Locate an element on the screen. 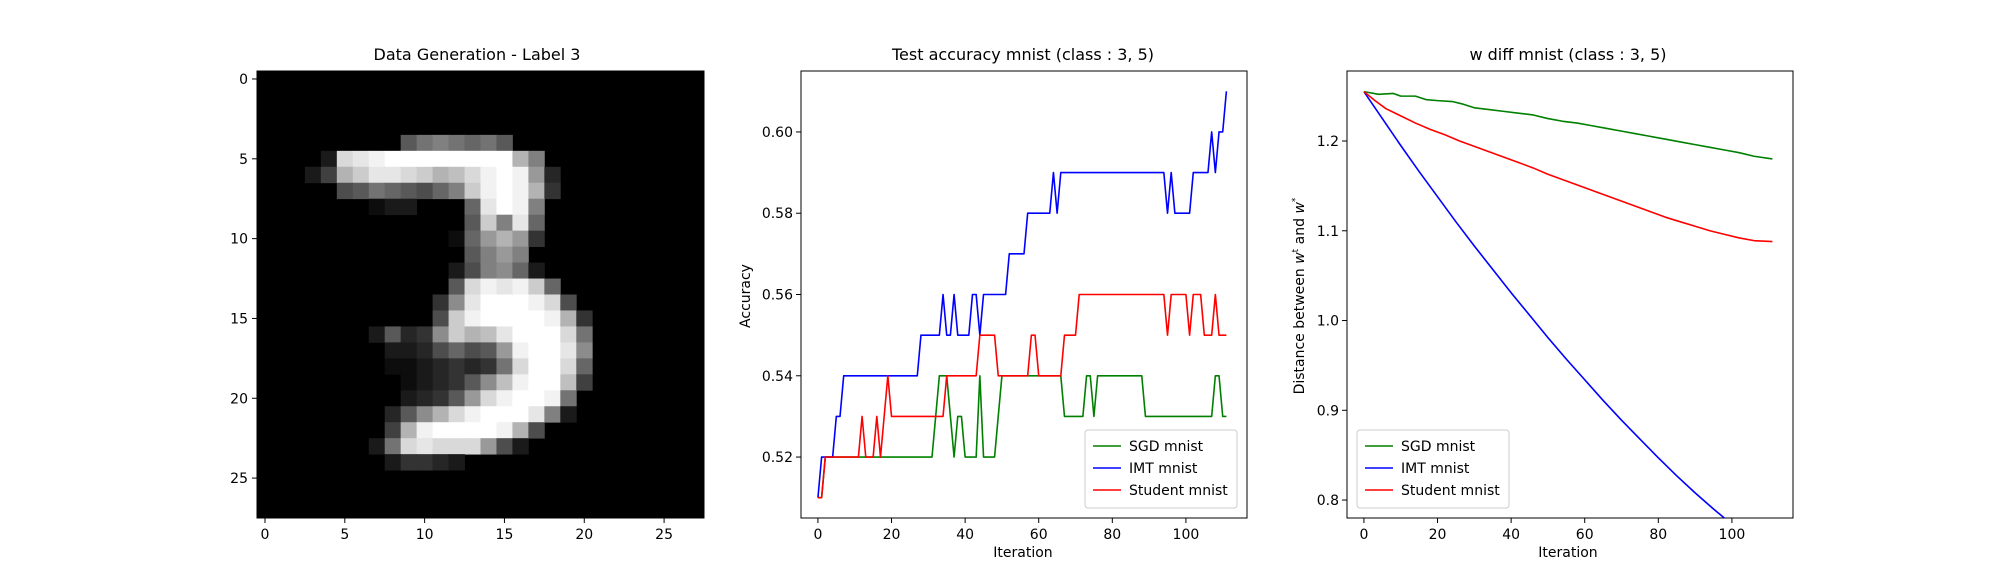 The image size is (2000, 580). ytick-label: 1.2 is located at coordinates (1328, 142).